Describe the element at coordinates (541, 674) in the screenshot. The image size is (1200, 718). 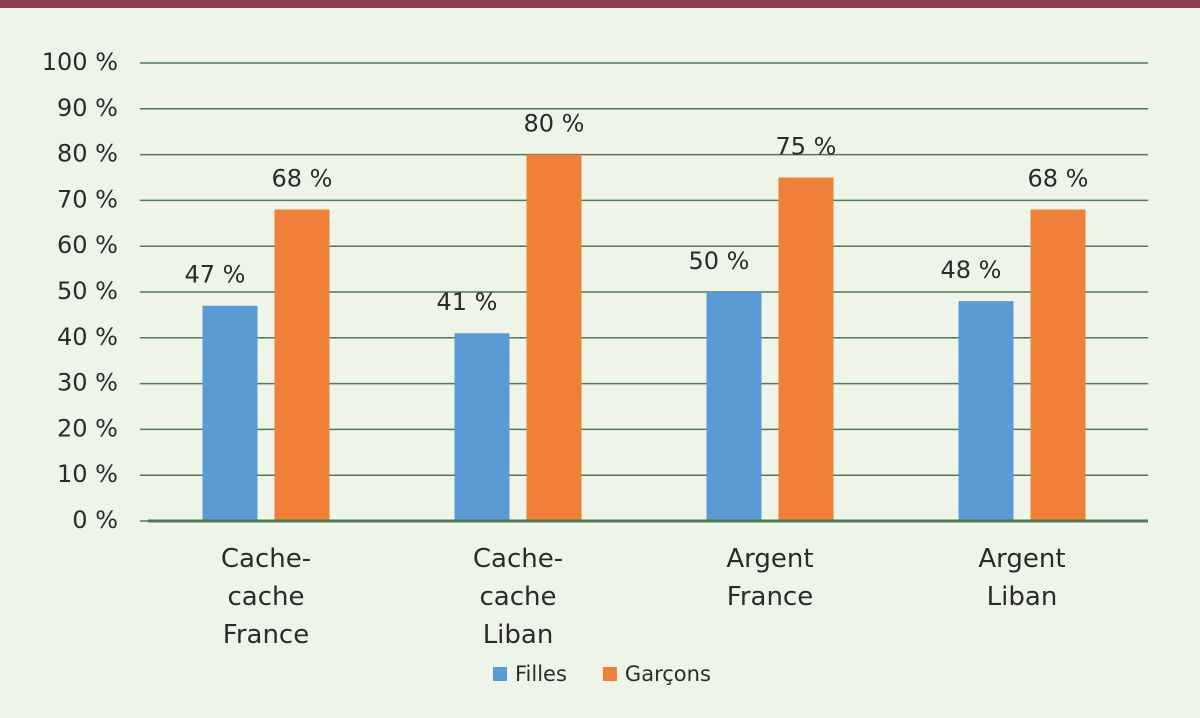
I see `legend-label: Filles` at that location.